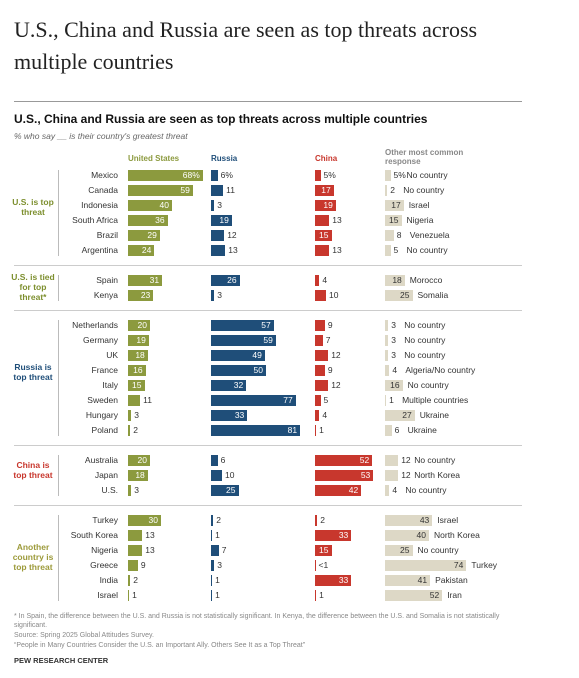  What do you see at coordinates (230, 190) in the screenshot?
I see `value-label: 11` at bounding box center [230, 190].